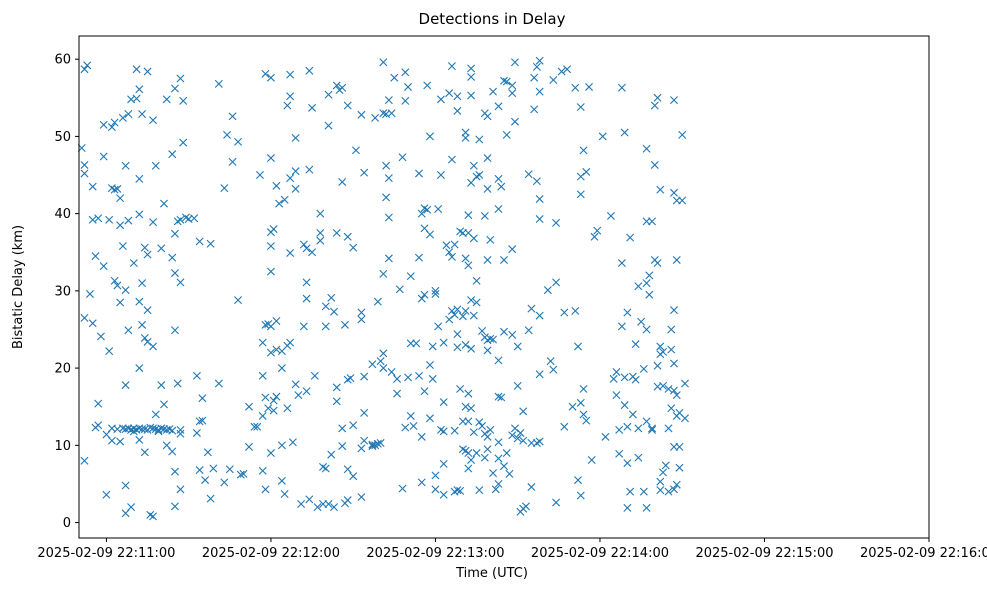 The image size is (987, 590). I want to click on y-tick-label: 0, so click(67, 523).